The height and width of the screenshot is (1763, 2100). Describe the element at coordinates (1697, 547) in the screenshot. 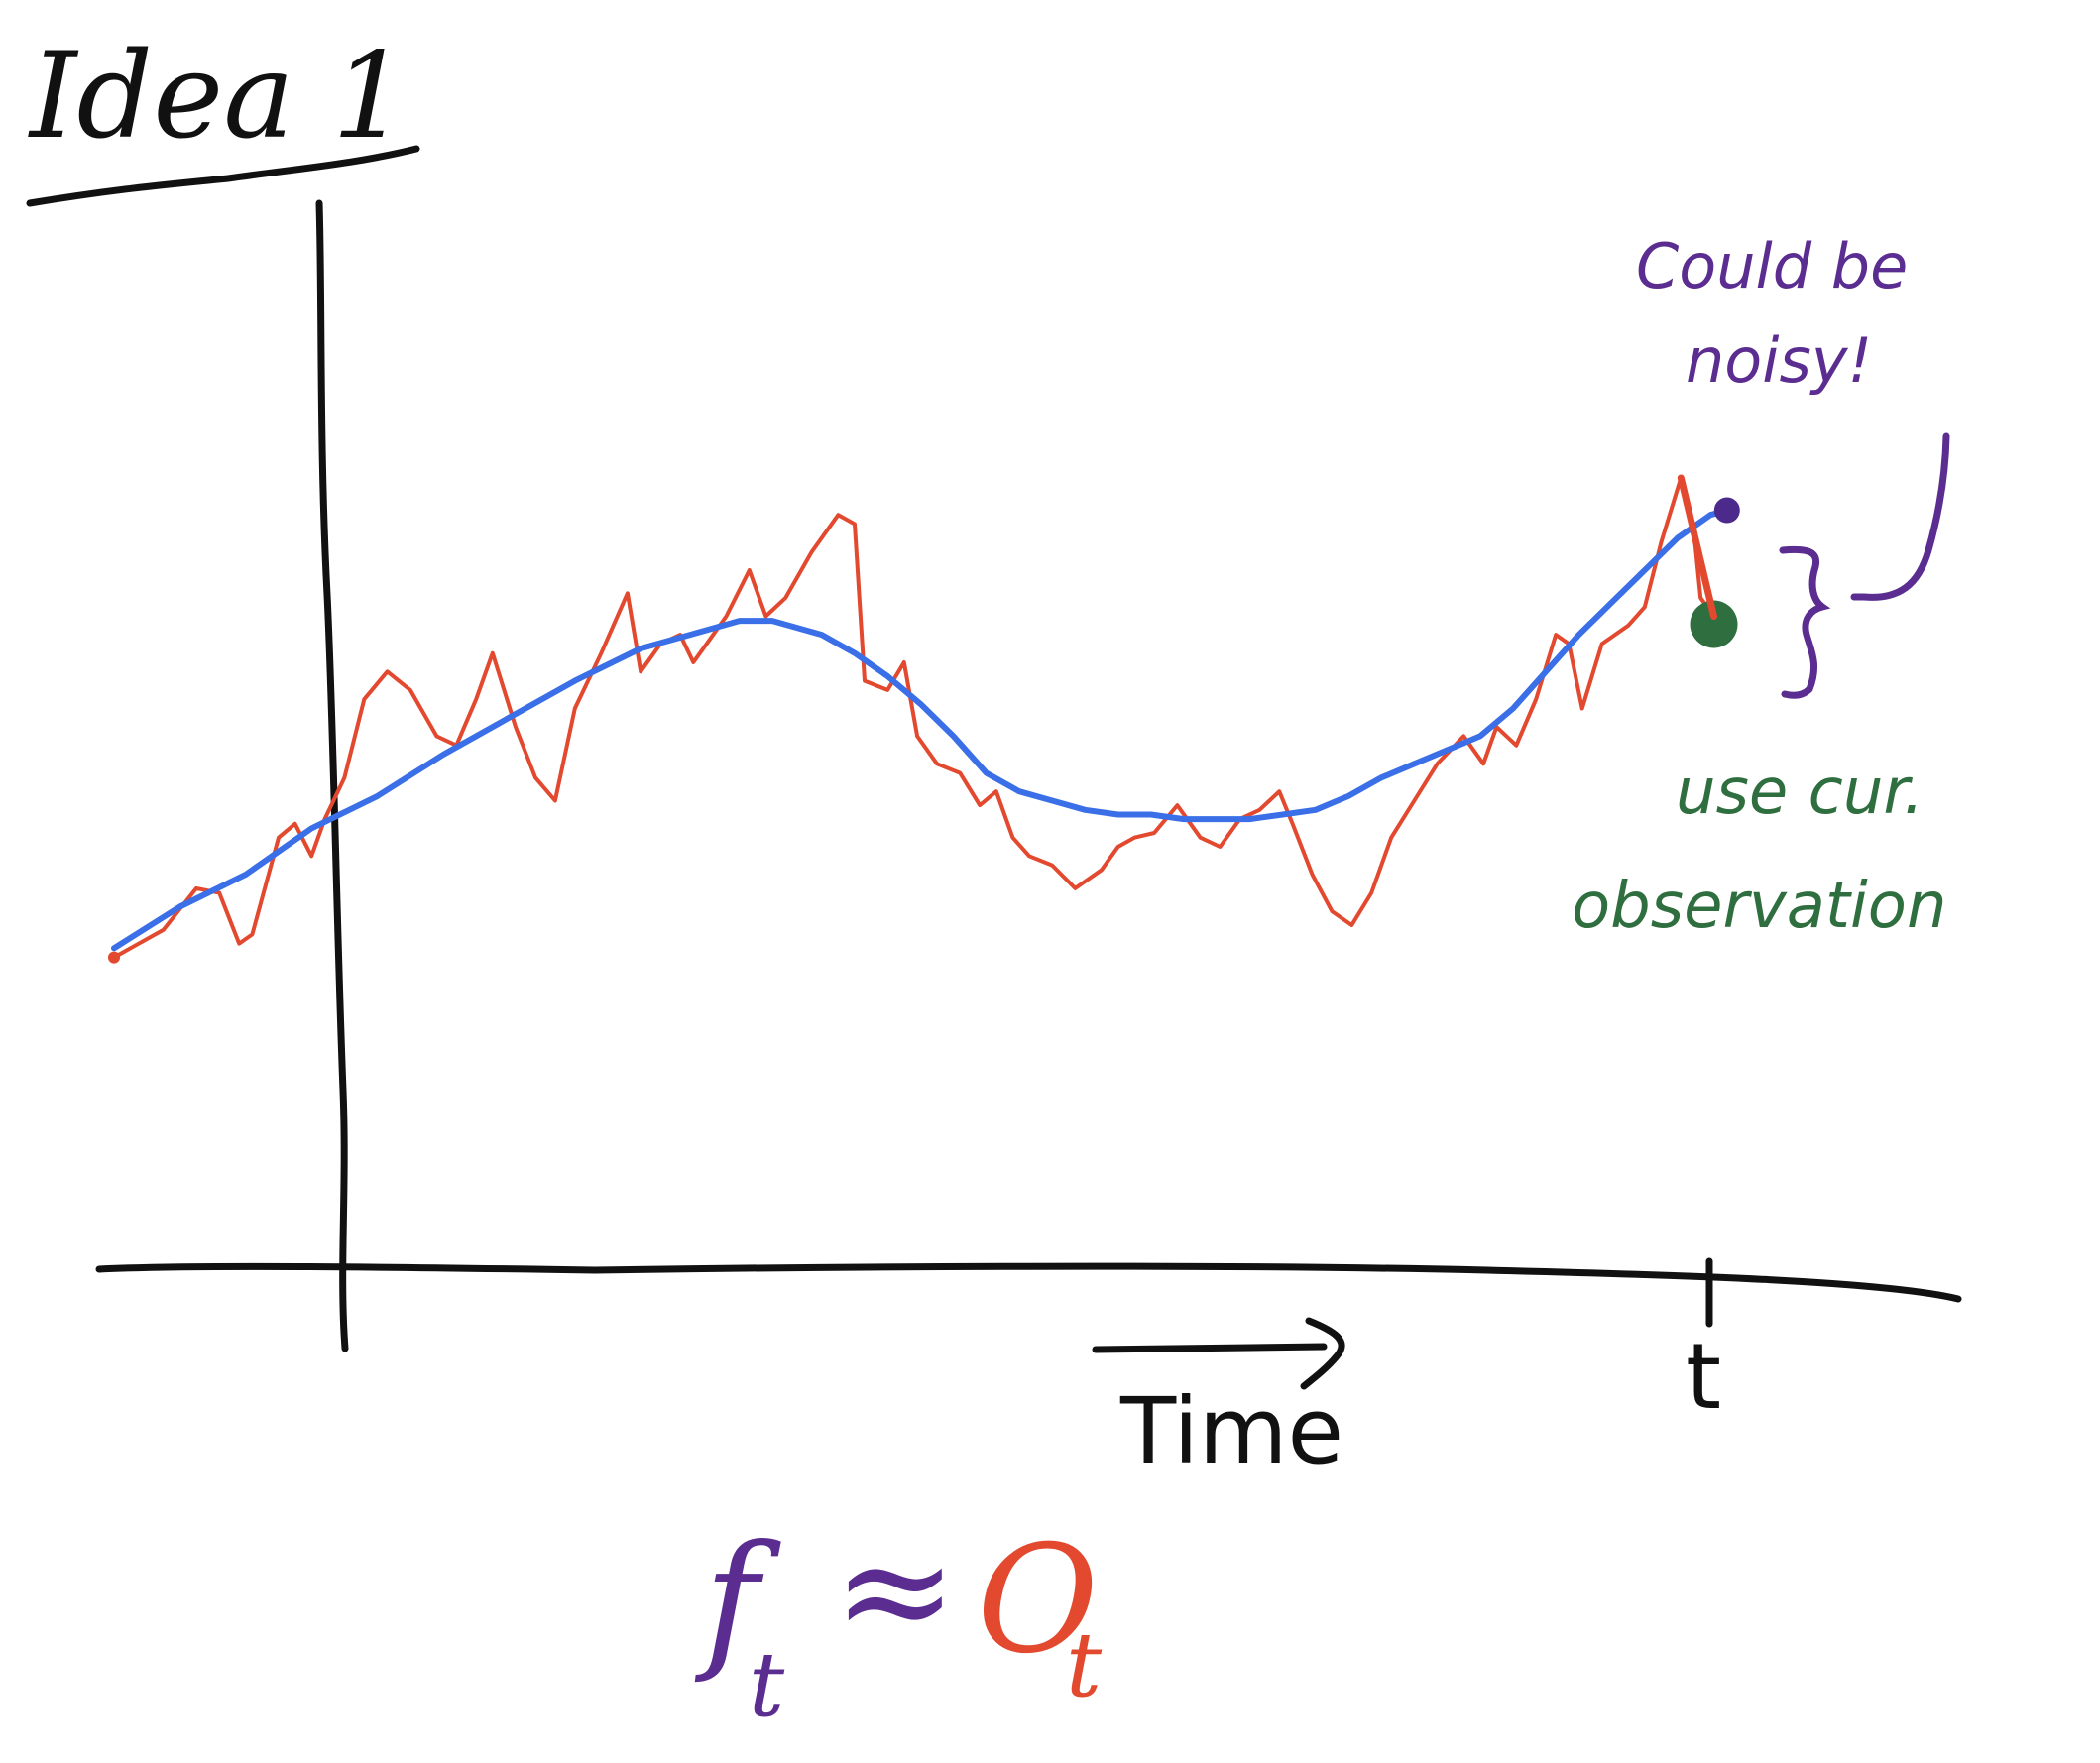

I see `observation-drop-line` at that location.